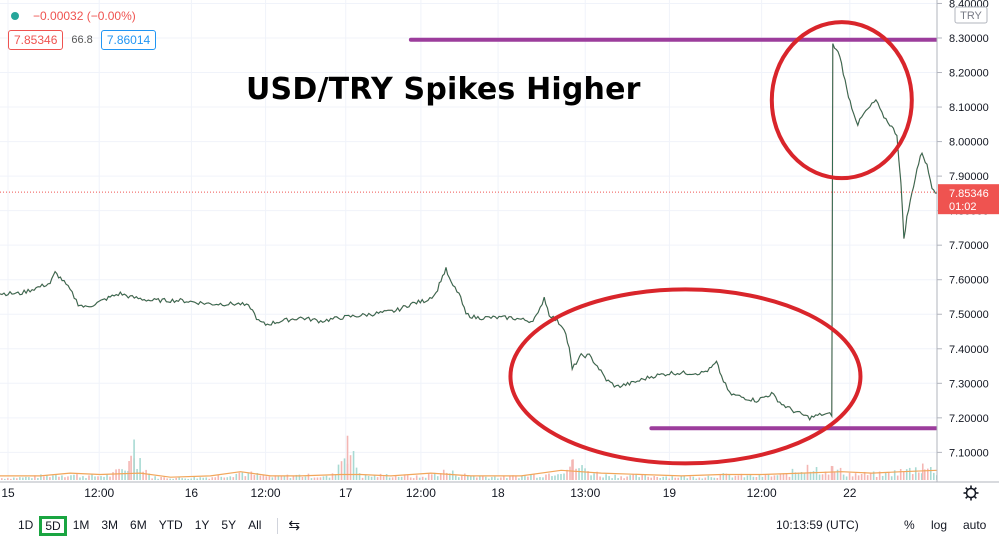 This screenshot has height=539, width=999. I want to click on auto-toggle: auto, so click(975, 525).